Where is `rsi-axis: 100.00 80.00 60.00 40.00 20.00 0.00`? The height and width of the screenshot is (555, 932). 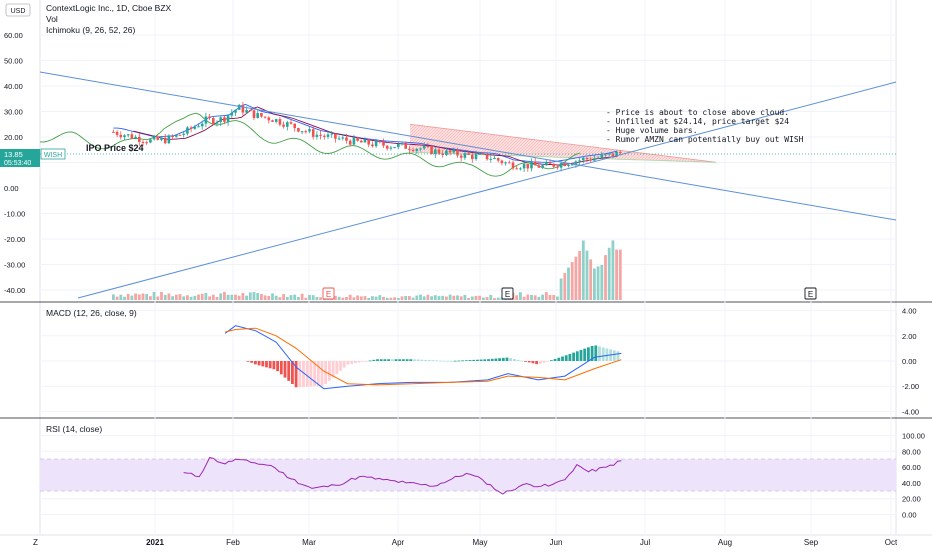
rsi-axis: 100.00 80.00 60.00 40.00 20.00 0.00 is located at coordinates (913, 476).